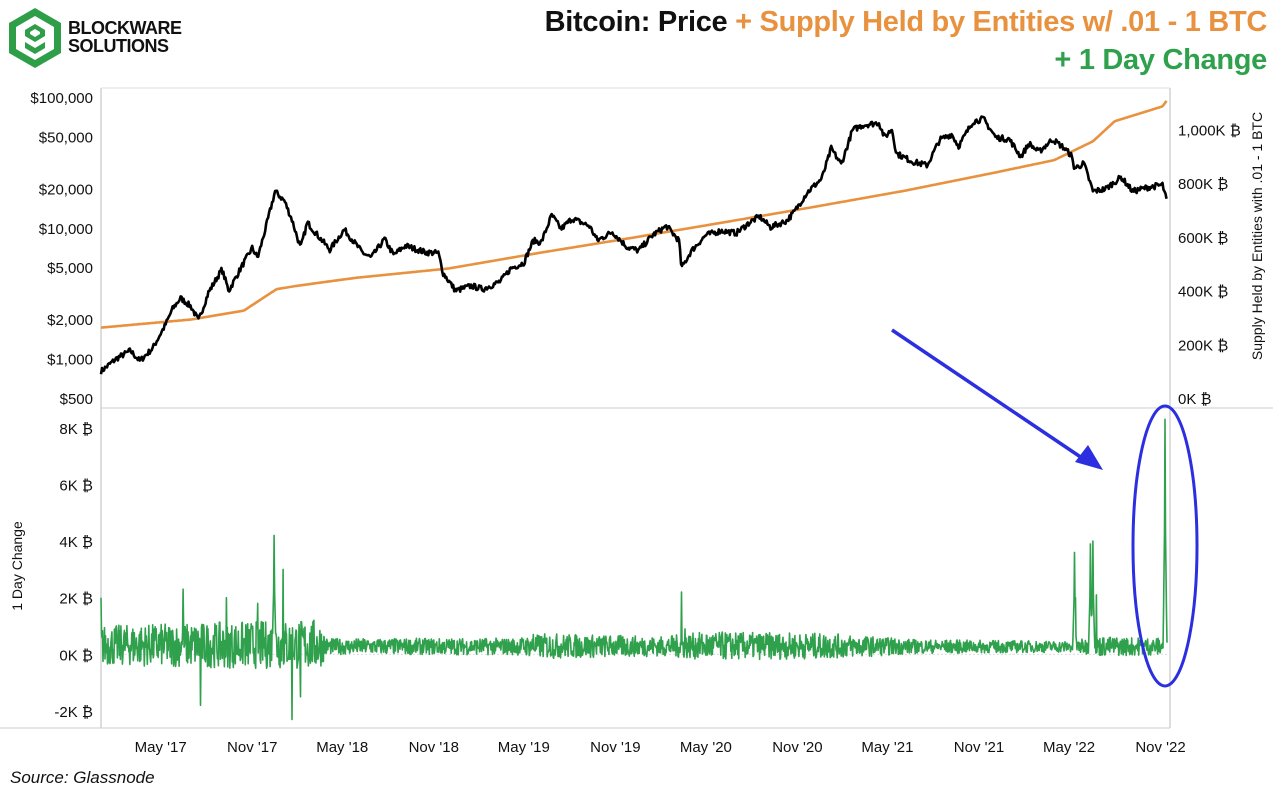  Describe the element at coordinates (161, 747) in the screenshot. I see `x-tick-label: May '17` at that location.